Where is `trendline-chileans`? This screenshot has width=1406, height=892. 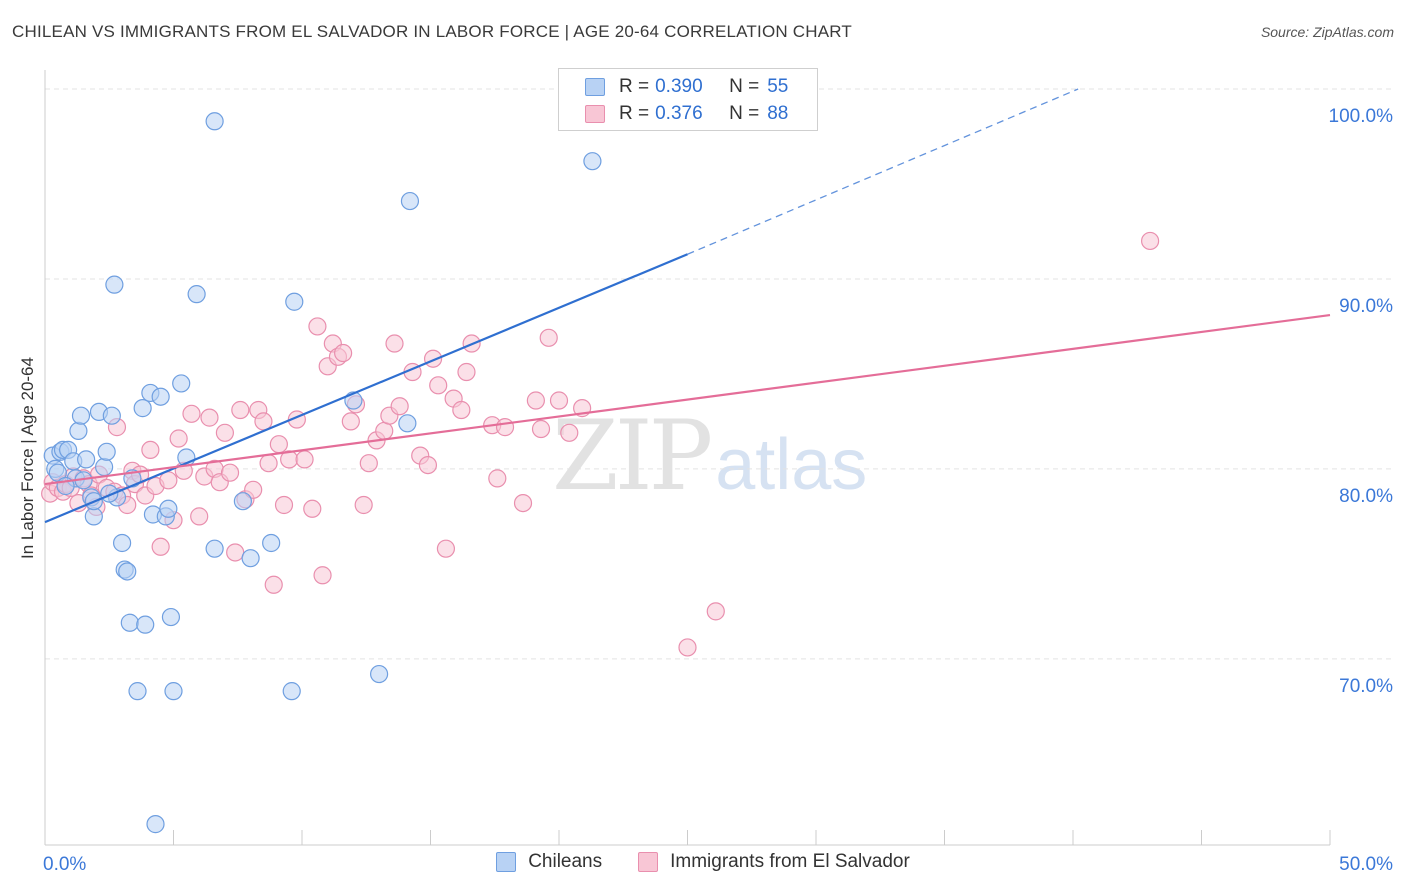
trendline-chileans is located at coordinates (366, 388).